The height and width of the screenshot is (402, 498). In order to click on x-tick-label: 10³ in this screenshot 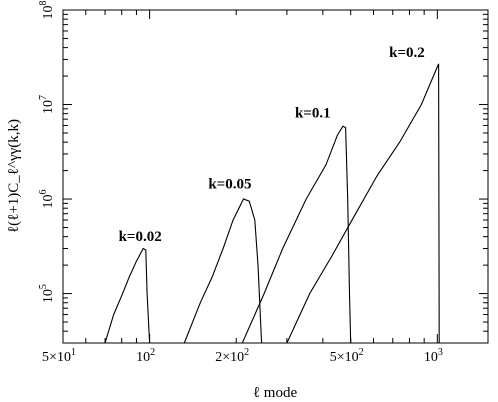, I will do `click(433, 356)`.